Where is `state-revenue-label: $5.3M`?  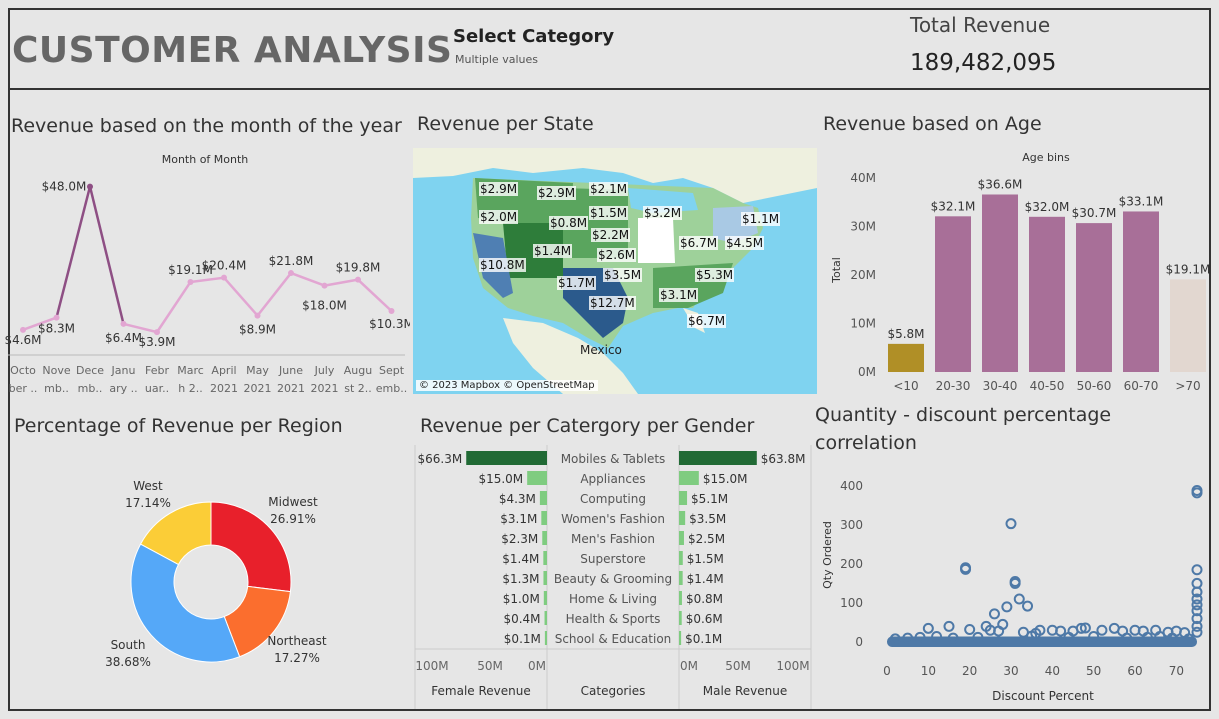 state-revenue-label: $5.3M is located at coordinates (715, 275).